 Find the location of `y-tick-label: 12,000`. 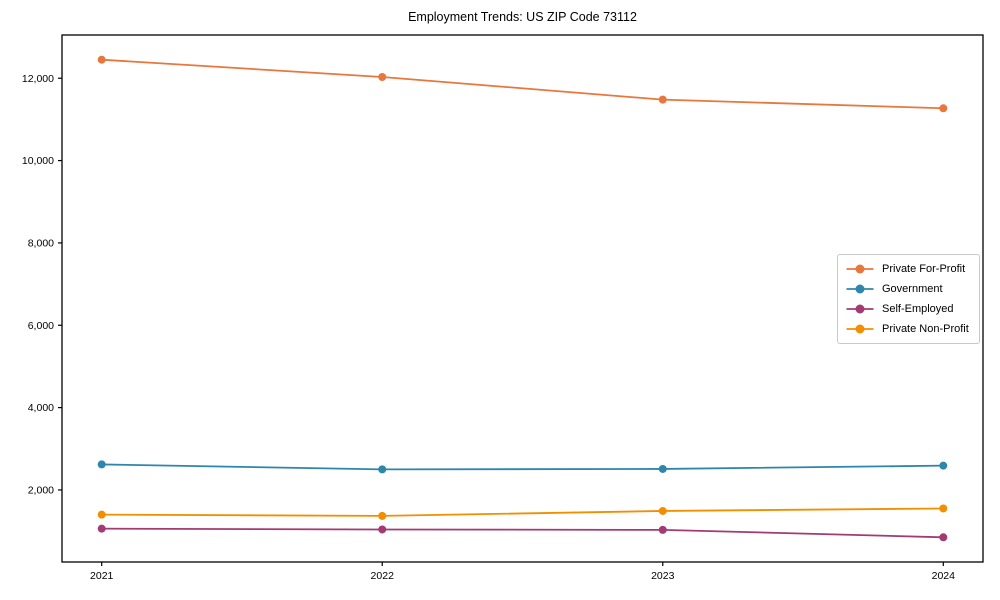

y-tick-label: 12,000 is located at coordinates (38, 79).